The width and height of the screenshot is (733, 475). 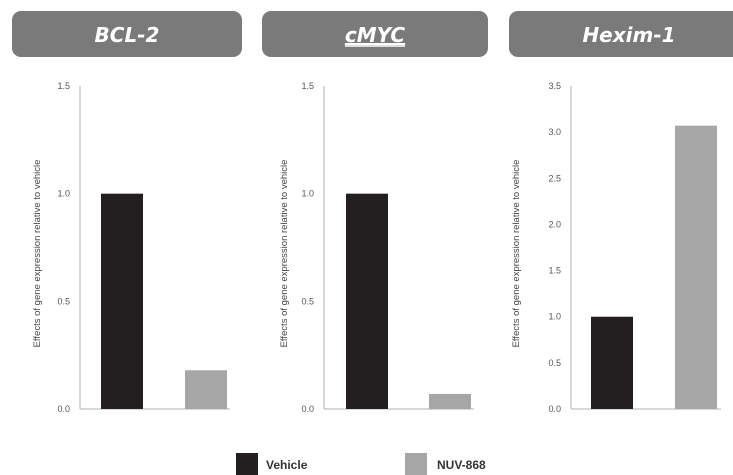 What do you see at coordinates (554, 317) in the screenshot?
I see `y-tick-label-hexim1: 1.0` at bounding box center [554, 317].